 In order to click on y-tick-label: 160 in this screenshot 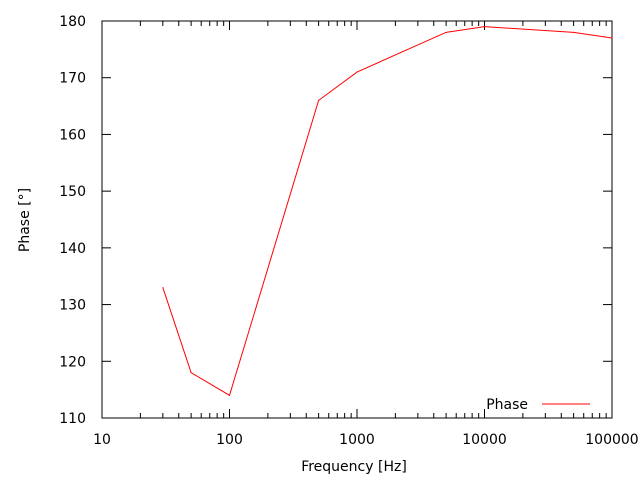, I will do `click(72, 135)`.